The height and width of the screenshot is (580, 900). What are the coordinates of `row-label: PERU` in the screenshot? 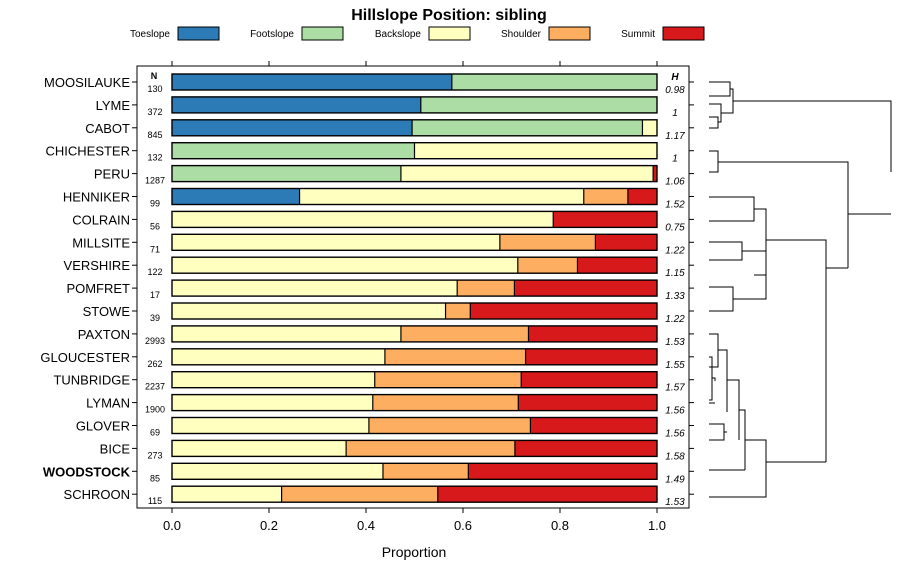 It's located at (112, 174).